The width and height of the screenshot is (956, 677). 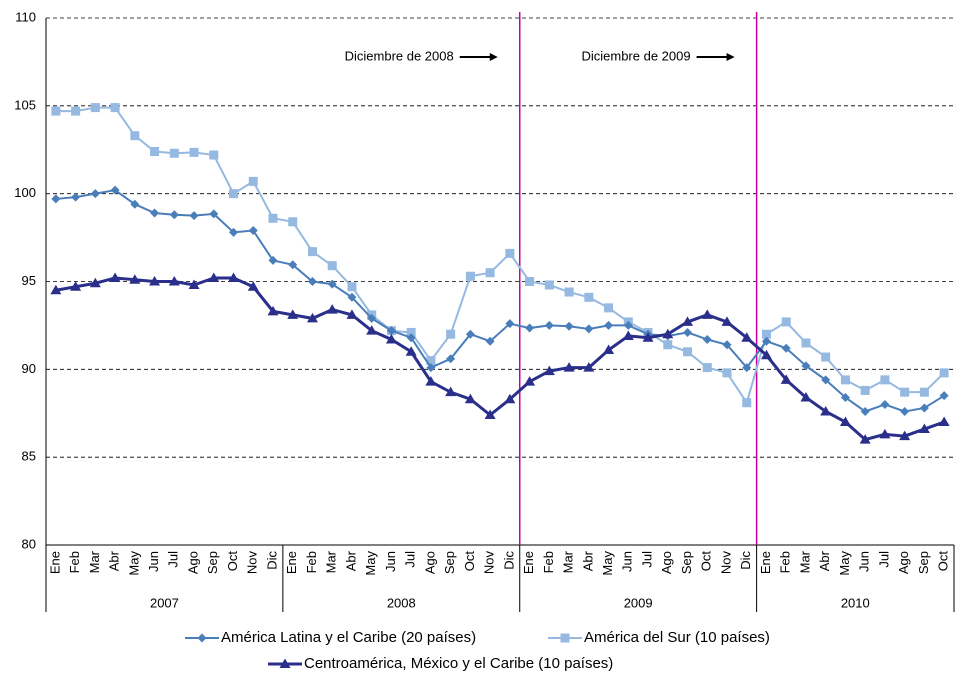 What do you see at coordinates (291, 562) in the screenshot?
I see `x-tick-label: Ene` at bounding box center [291, 562].